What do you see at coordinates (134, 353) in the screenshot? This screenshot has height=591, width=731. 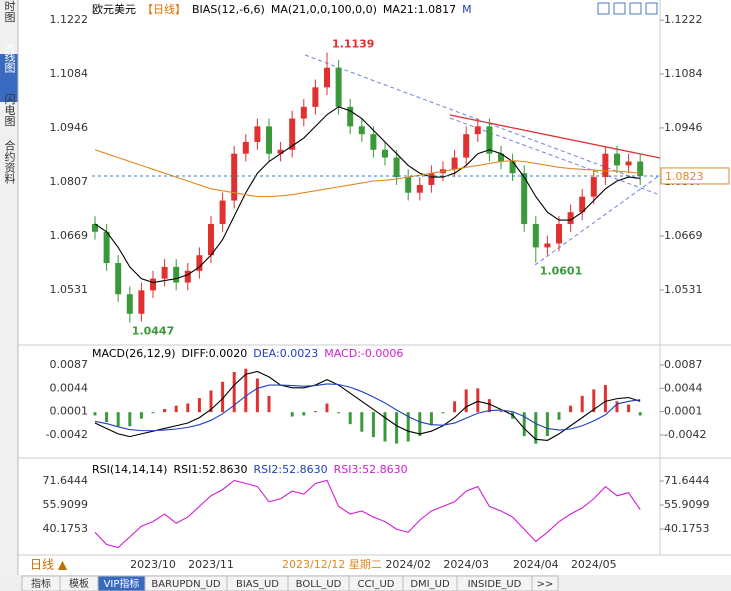 I see `legend-item: MACD(26,12,9)` at bounding box center [134, 353].